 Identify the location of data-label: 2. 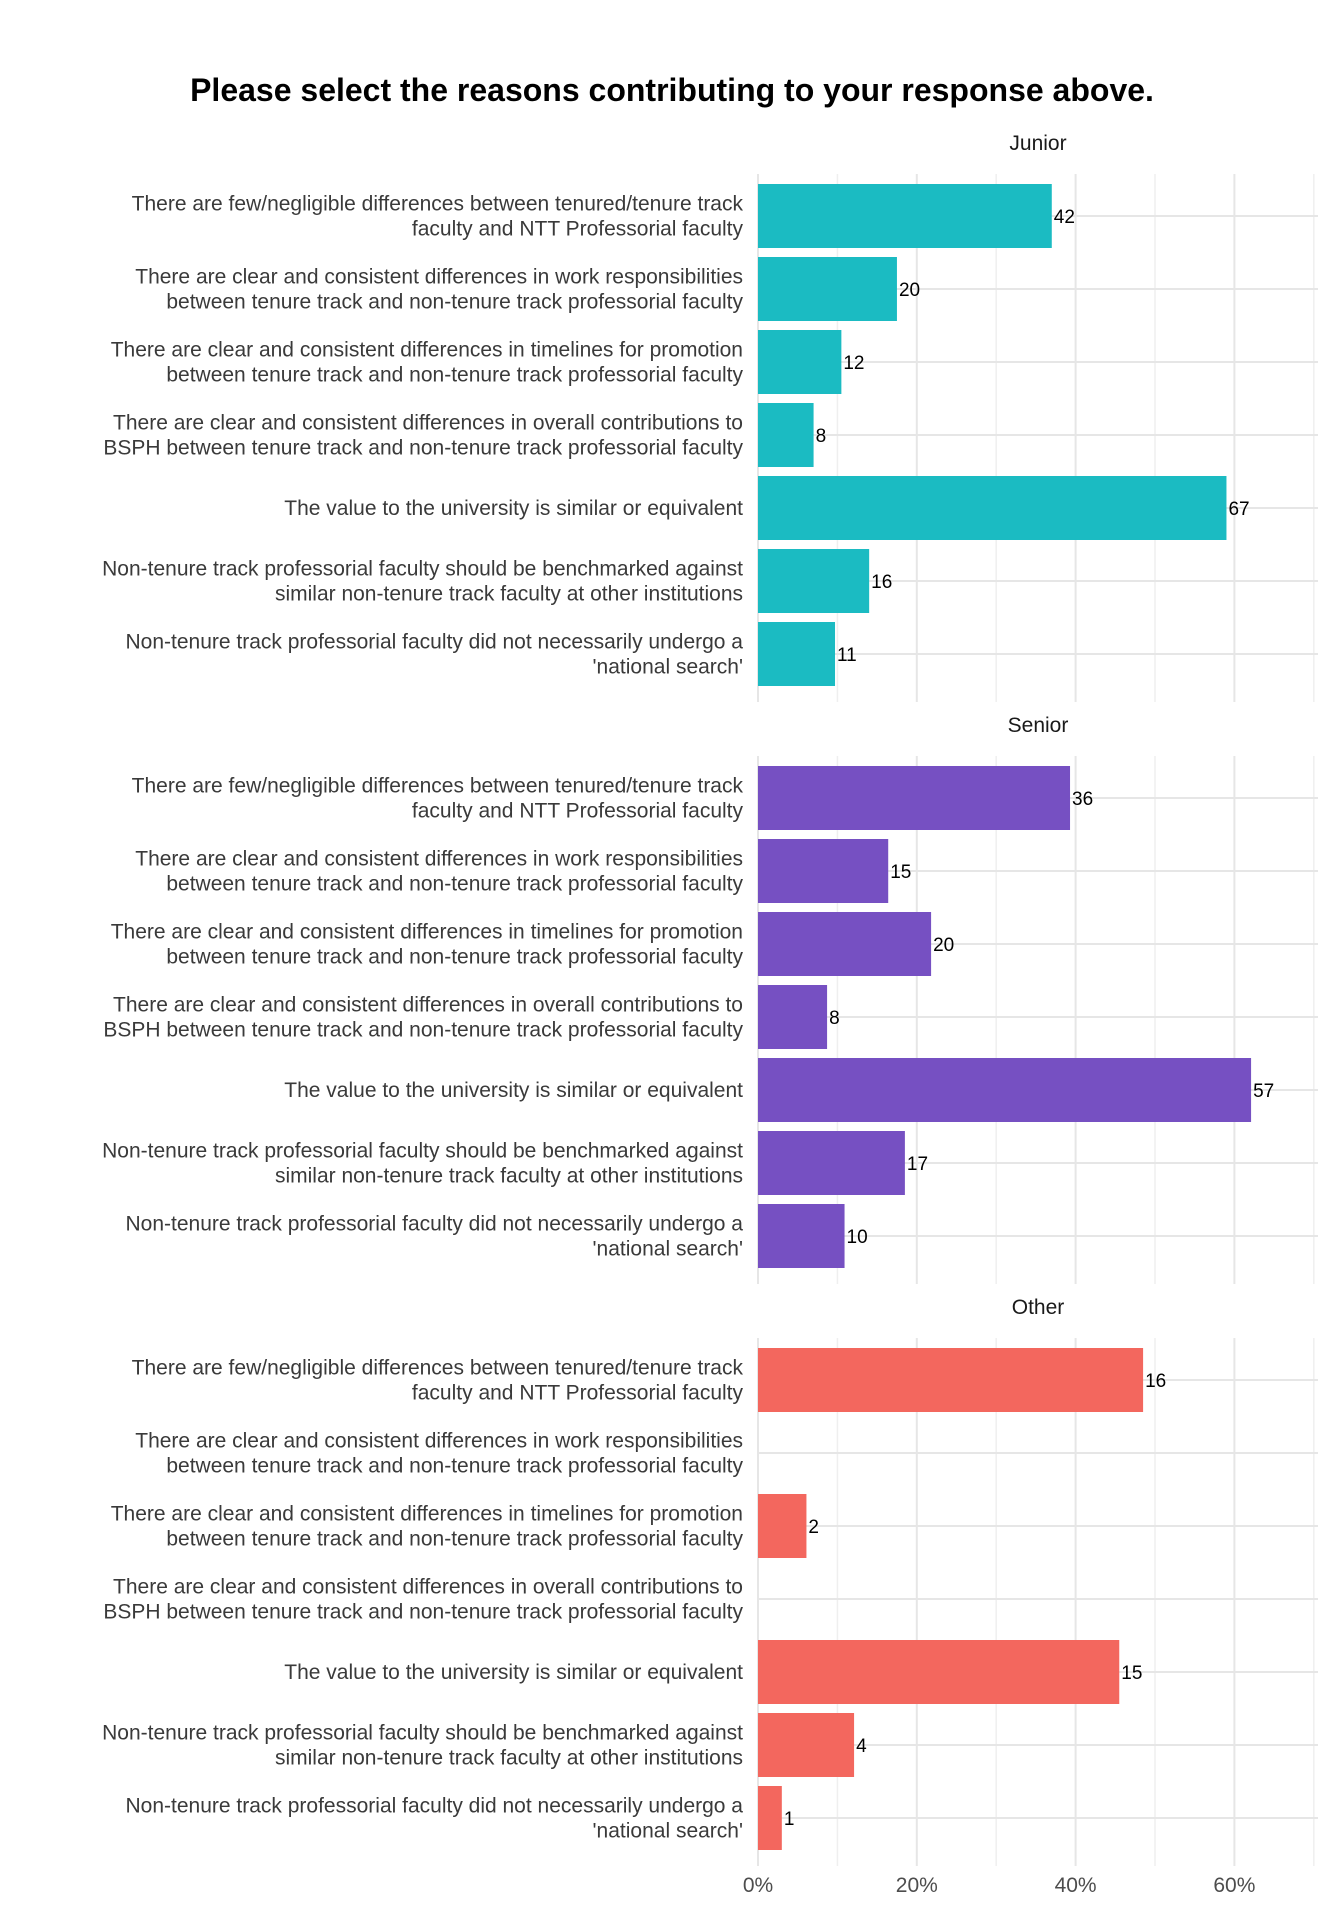
(813, 1527).